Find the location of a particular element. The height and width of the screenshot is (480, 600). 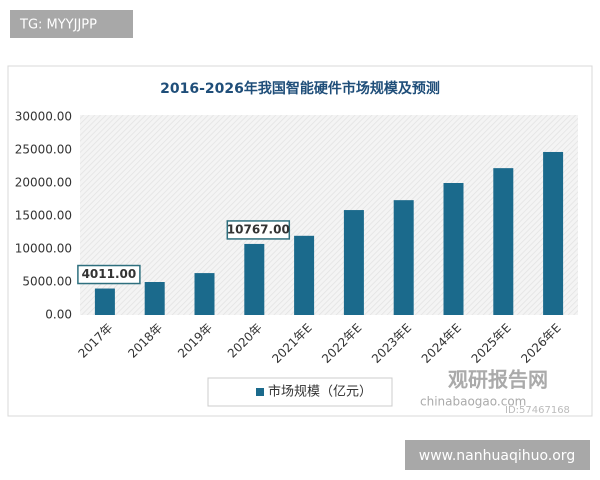

watermark: ID:57467168 is located at coordinates (537, 410).